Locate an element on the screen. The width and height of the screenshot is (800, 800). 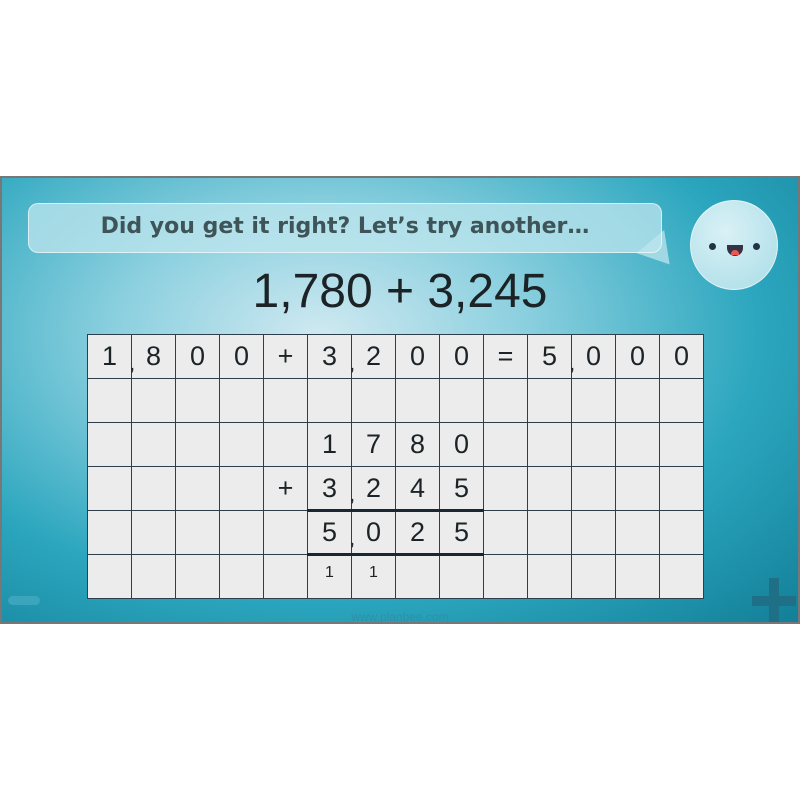
grid-row is located at coordinates (395, 400).